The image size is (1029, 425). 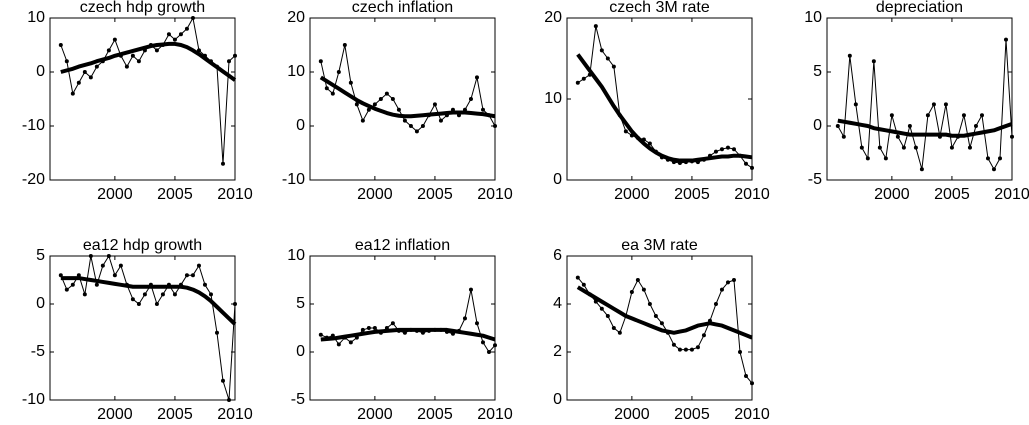 I want to click on y-tick-label: 2, so click(x=557, y=351).